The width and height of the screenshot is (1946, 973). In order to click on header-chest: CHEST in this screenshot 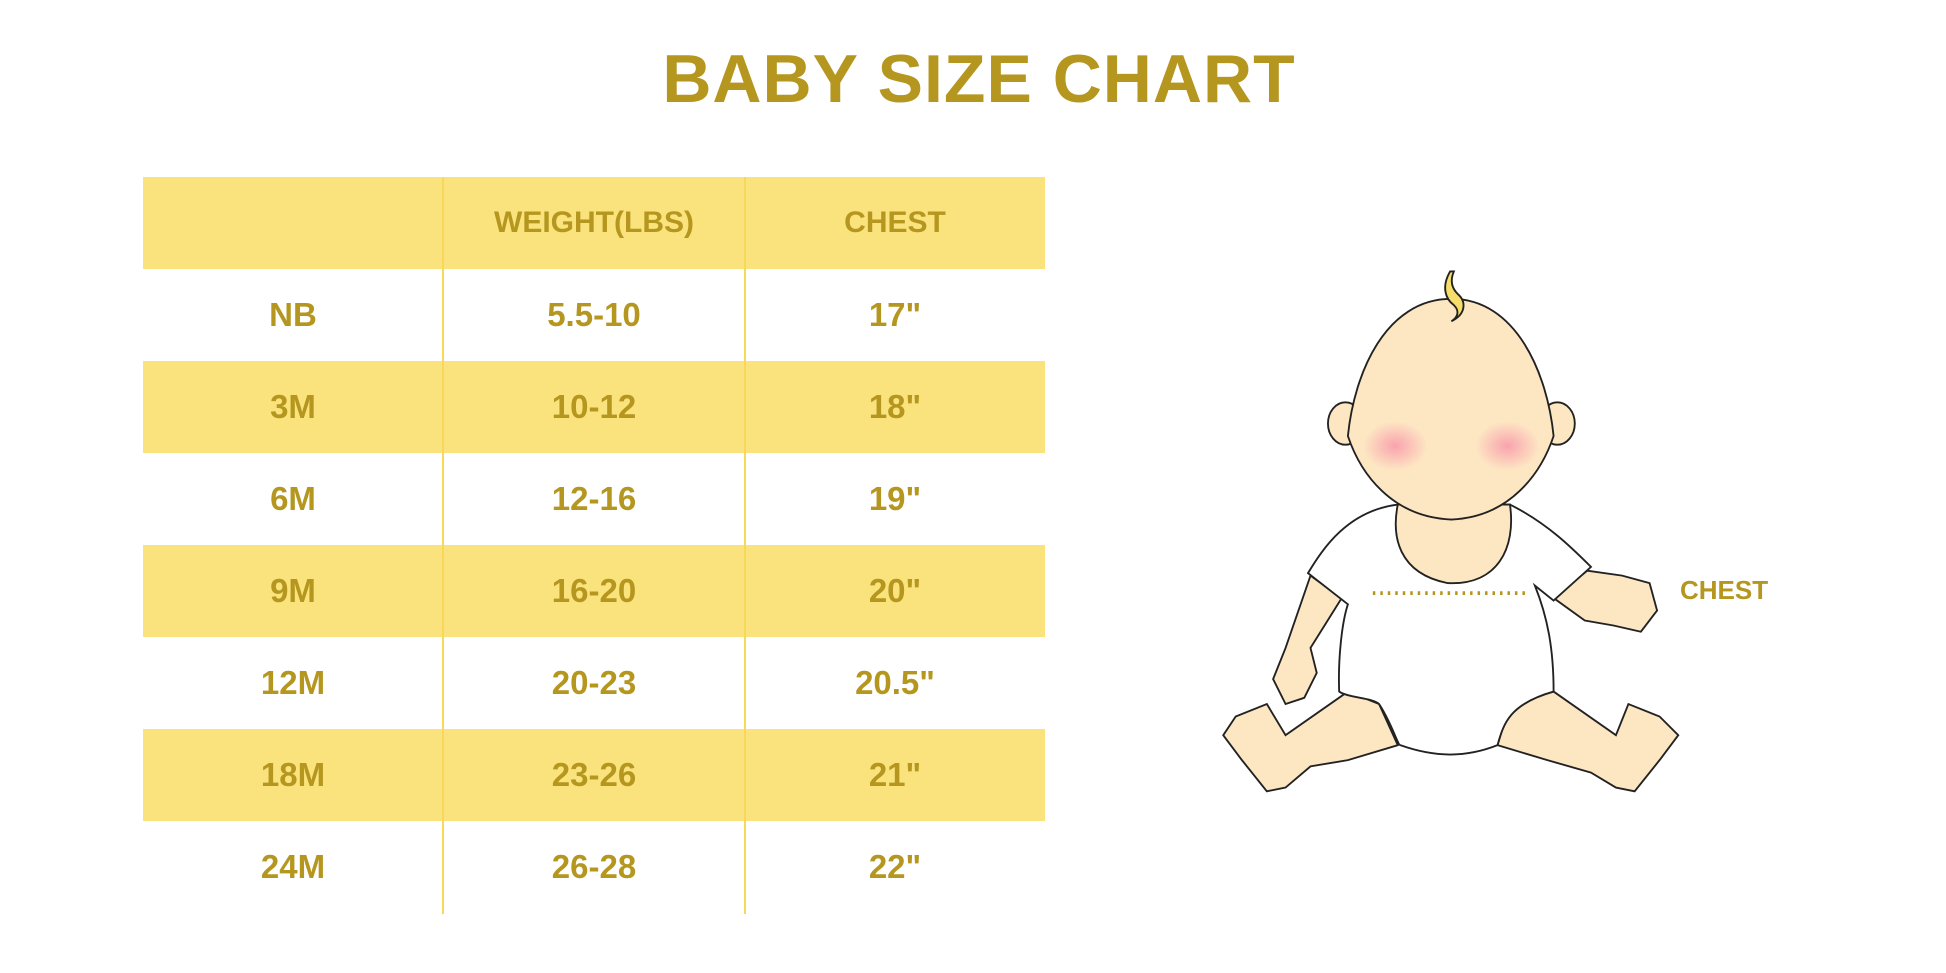, I will do `click(895, 222)`.